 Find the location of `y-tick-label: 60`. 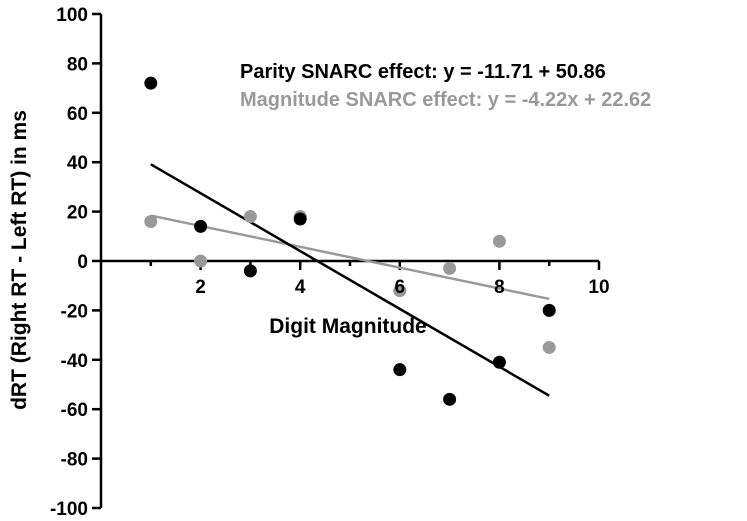

y-tick-label: 60 is located at coordinates (77, 114).